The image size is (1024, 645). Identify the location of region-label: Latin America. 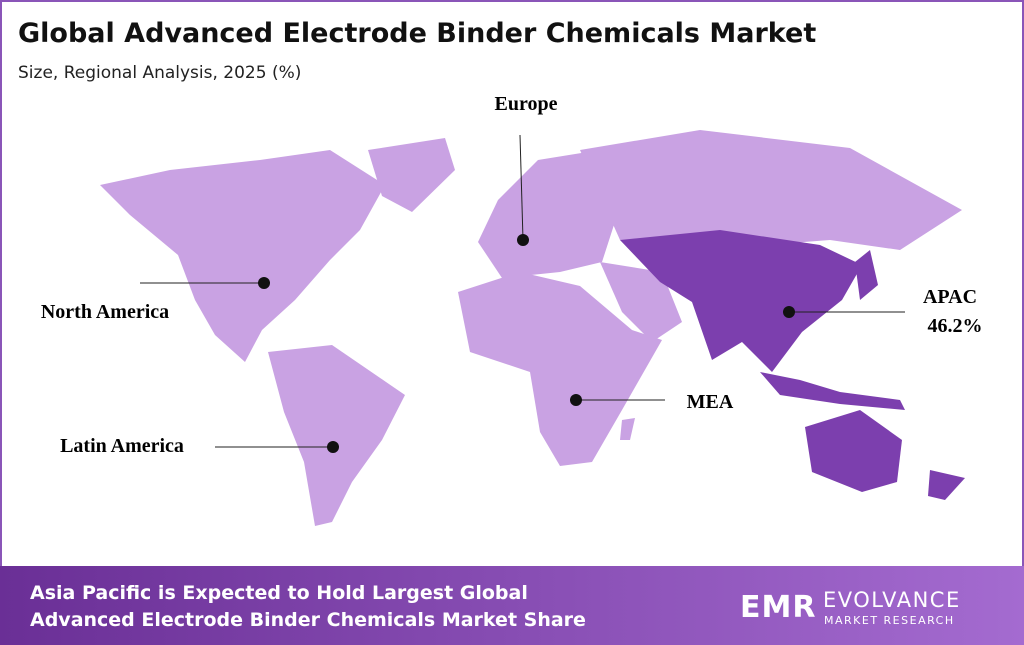
(122, 446).